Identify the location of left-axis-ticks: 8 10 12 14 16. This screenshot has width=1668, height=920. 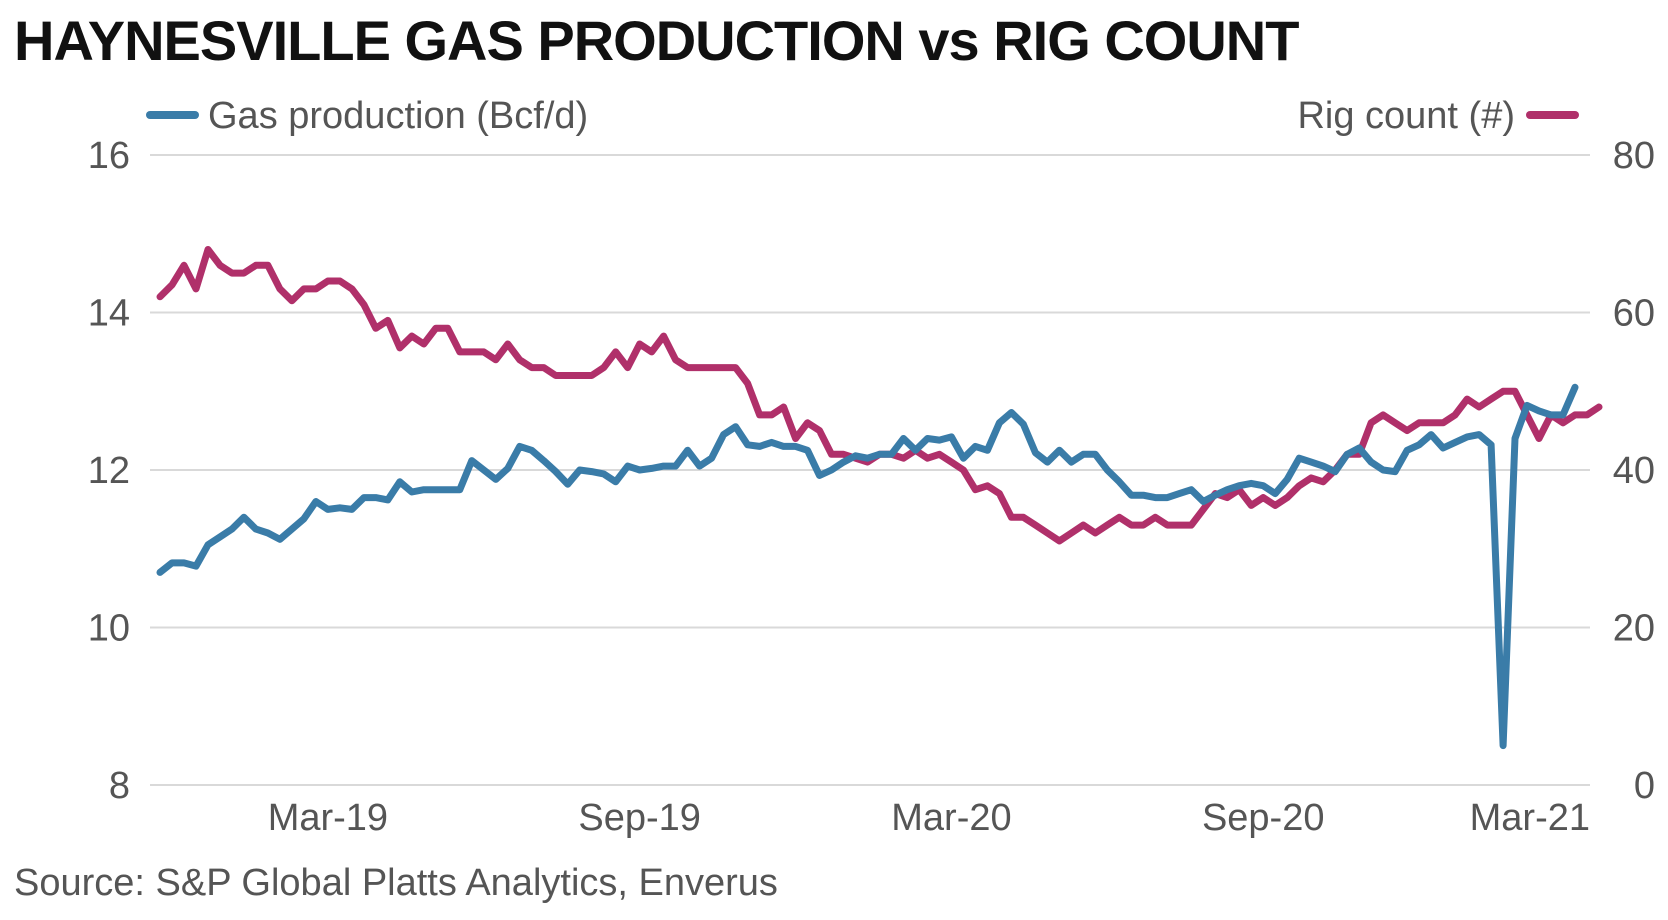
(109, 471).